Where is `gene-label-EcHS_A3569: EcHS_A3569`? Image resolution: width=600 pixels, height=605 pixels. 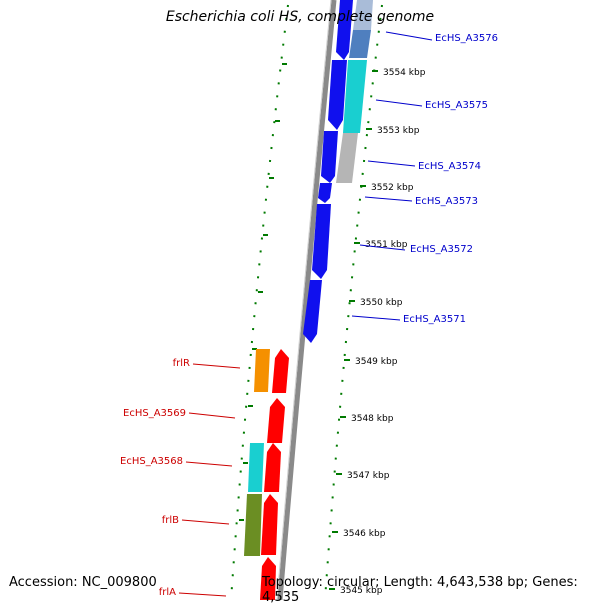
gene-label-EcHS_A3569: EcHS_A3569 is located at coordinates (154, 413).